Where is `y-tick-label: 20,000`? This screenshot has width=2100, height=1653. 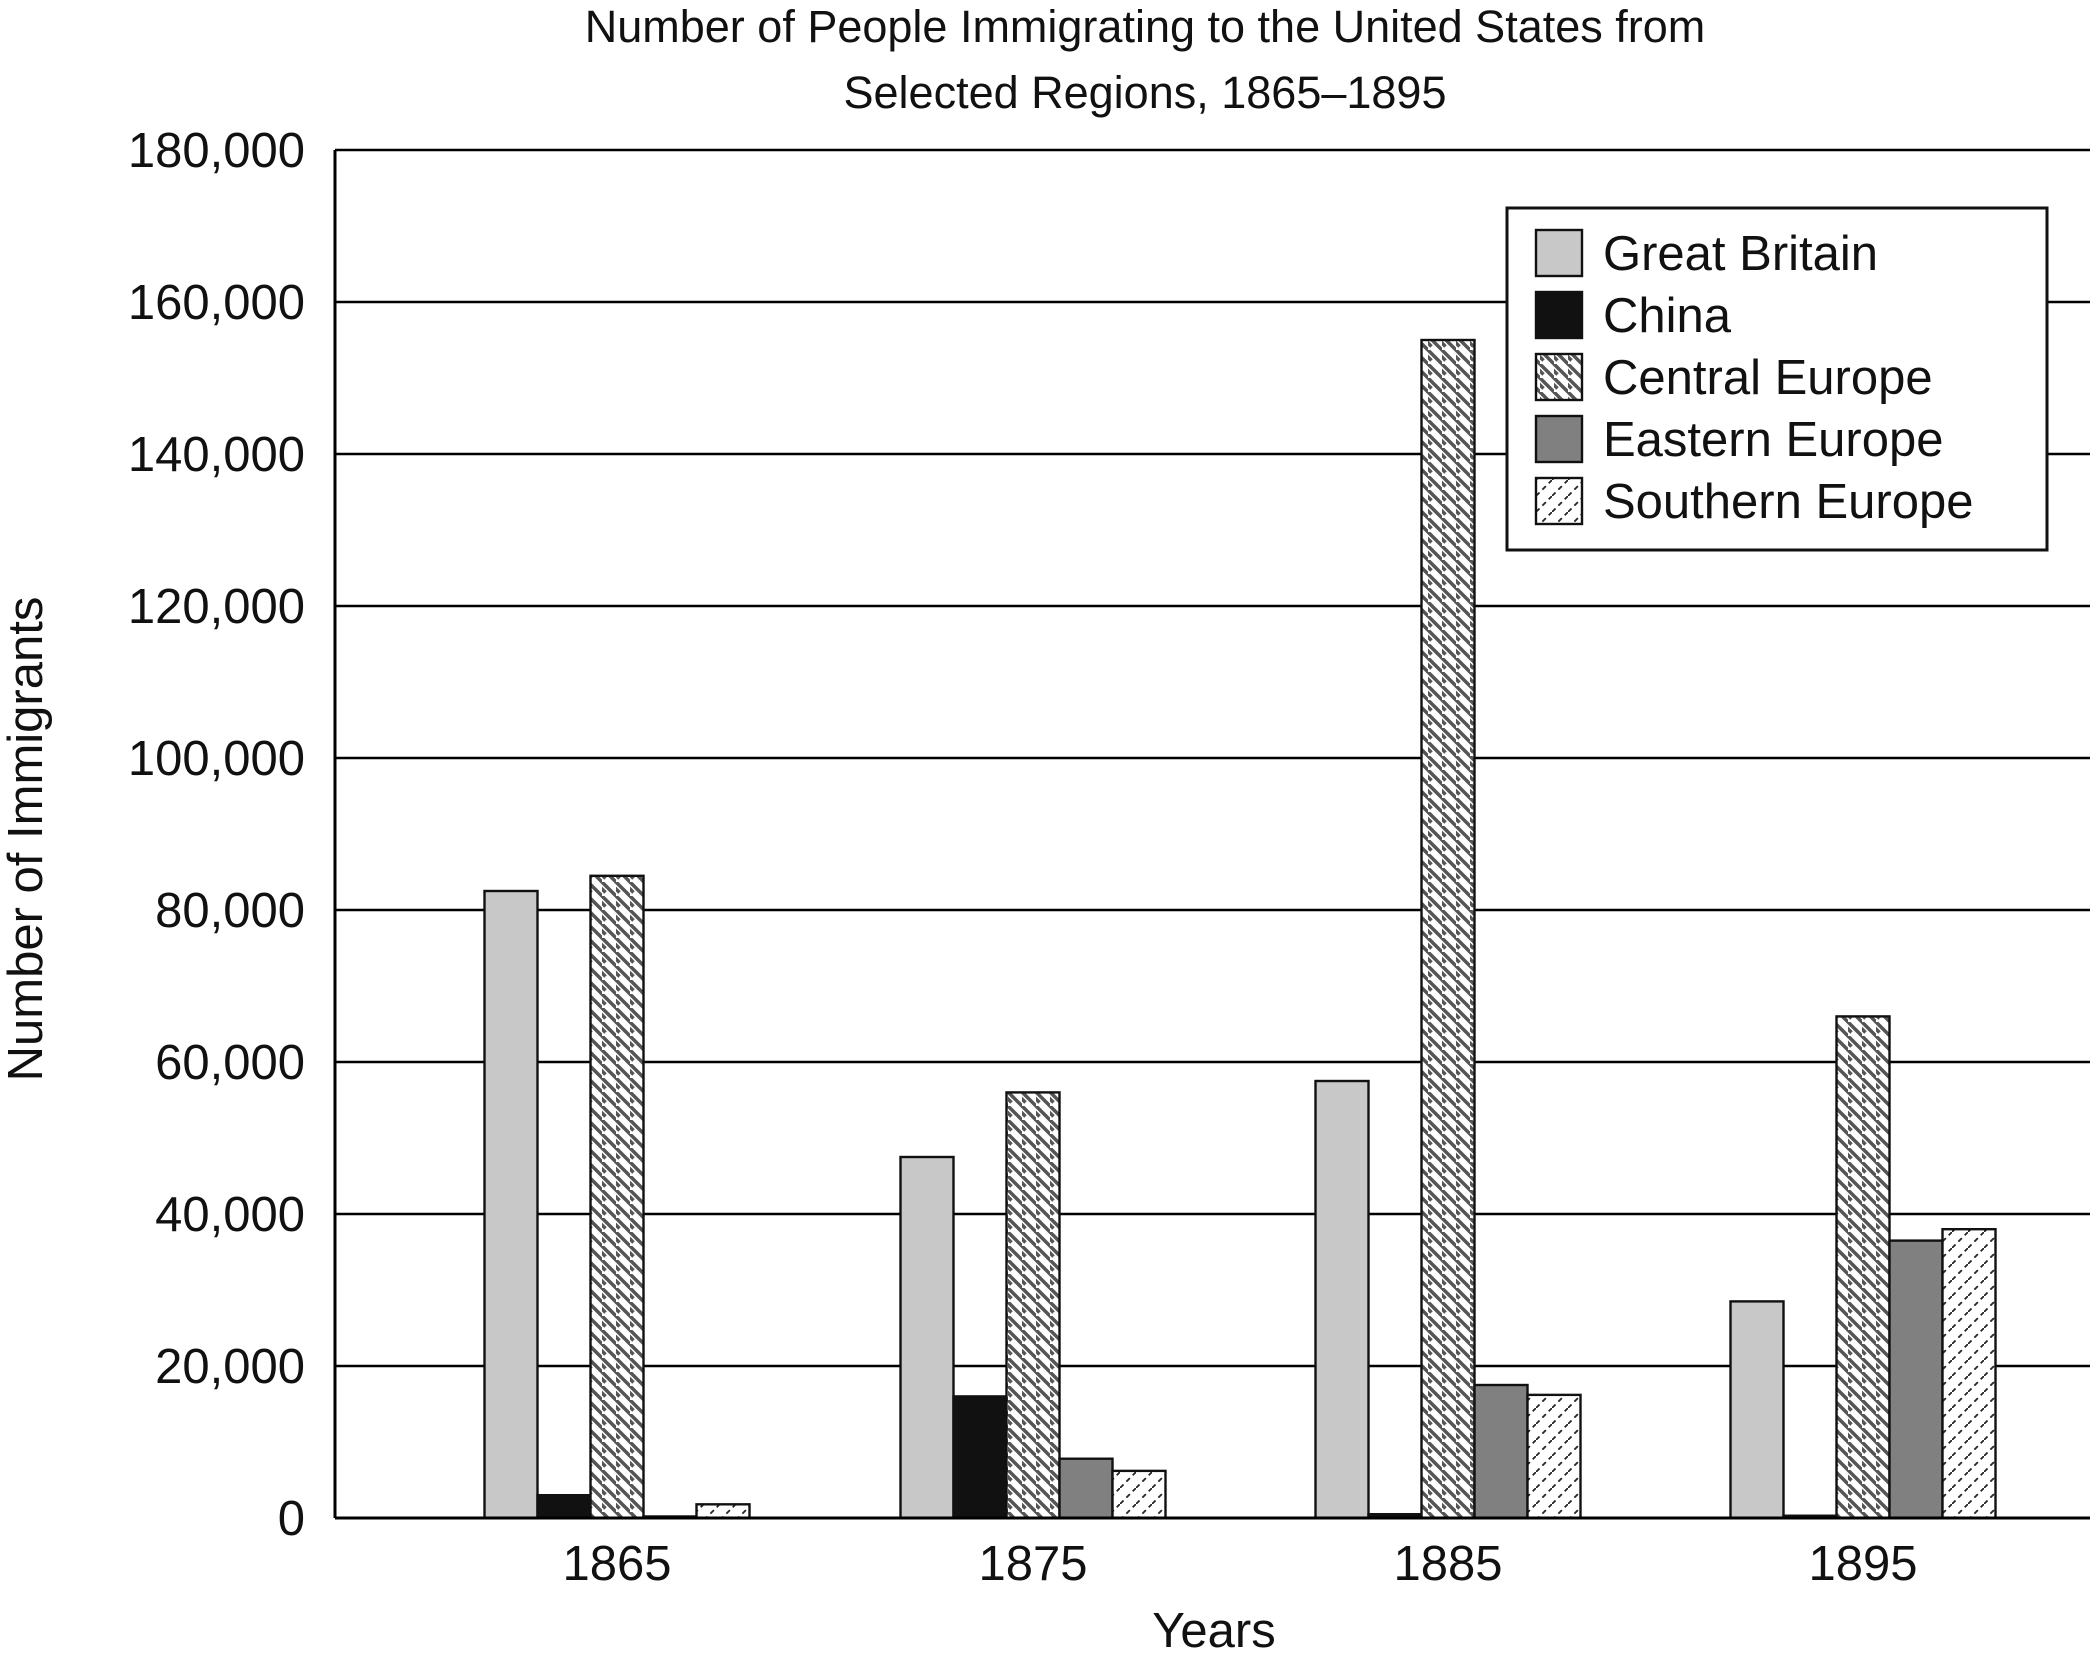 y-tick-label: 20,000 is located at coordinates (230, 1367).